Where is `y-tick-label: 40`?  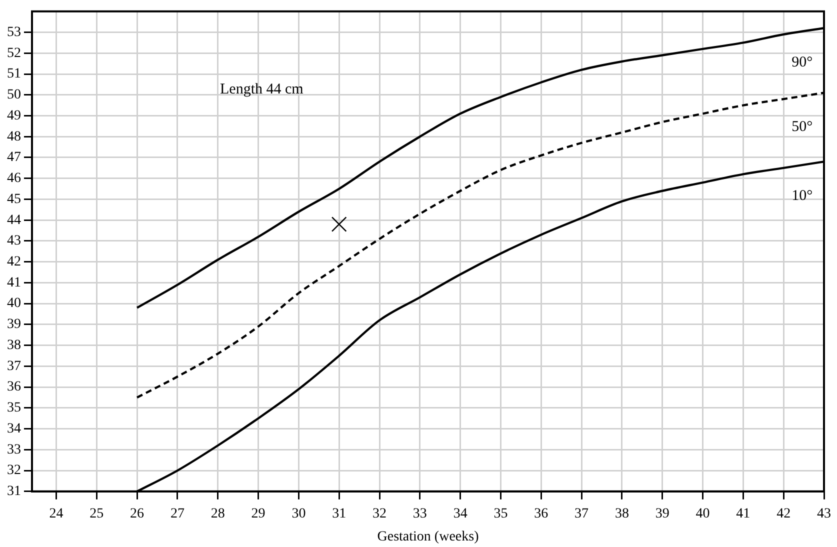 y-tick-label: 40 is located at coordinates (14, 304).